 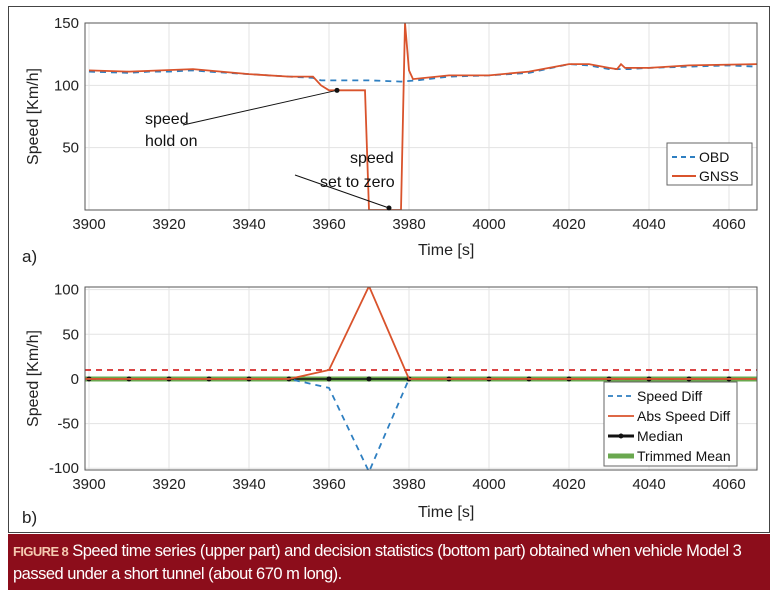 What do you see at coordinates (669, 396) in the screenshot?
I see `legend-entry: Speed Diff` at bounding box center [669, 396].